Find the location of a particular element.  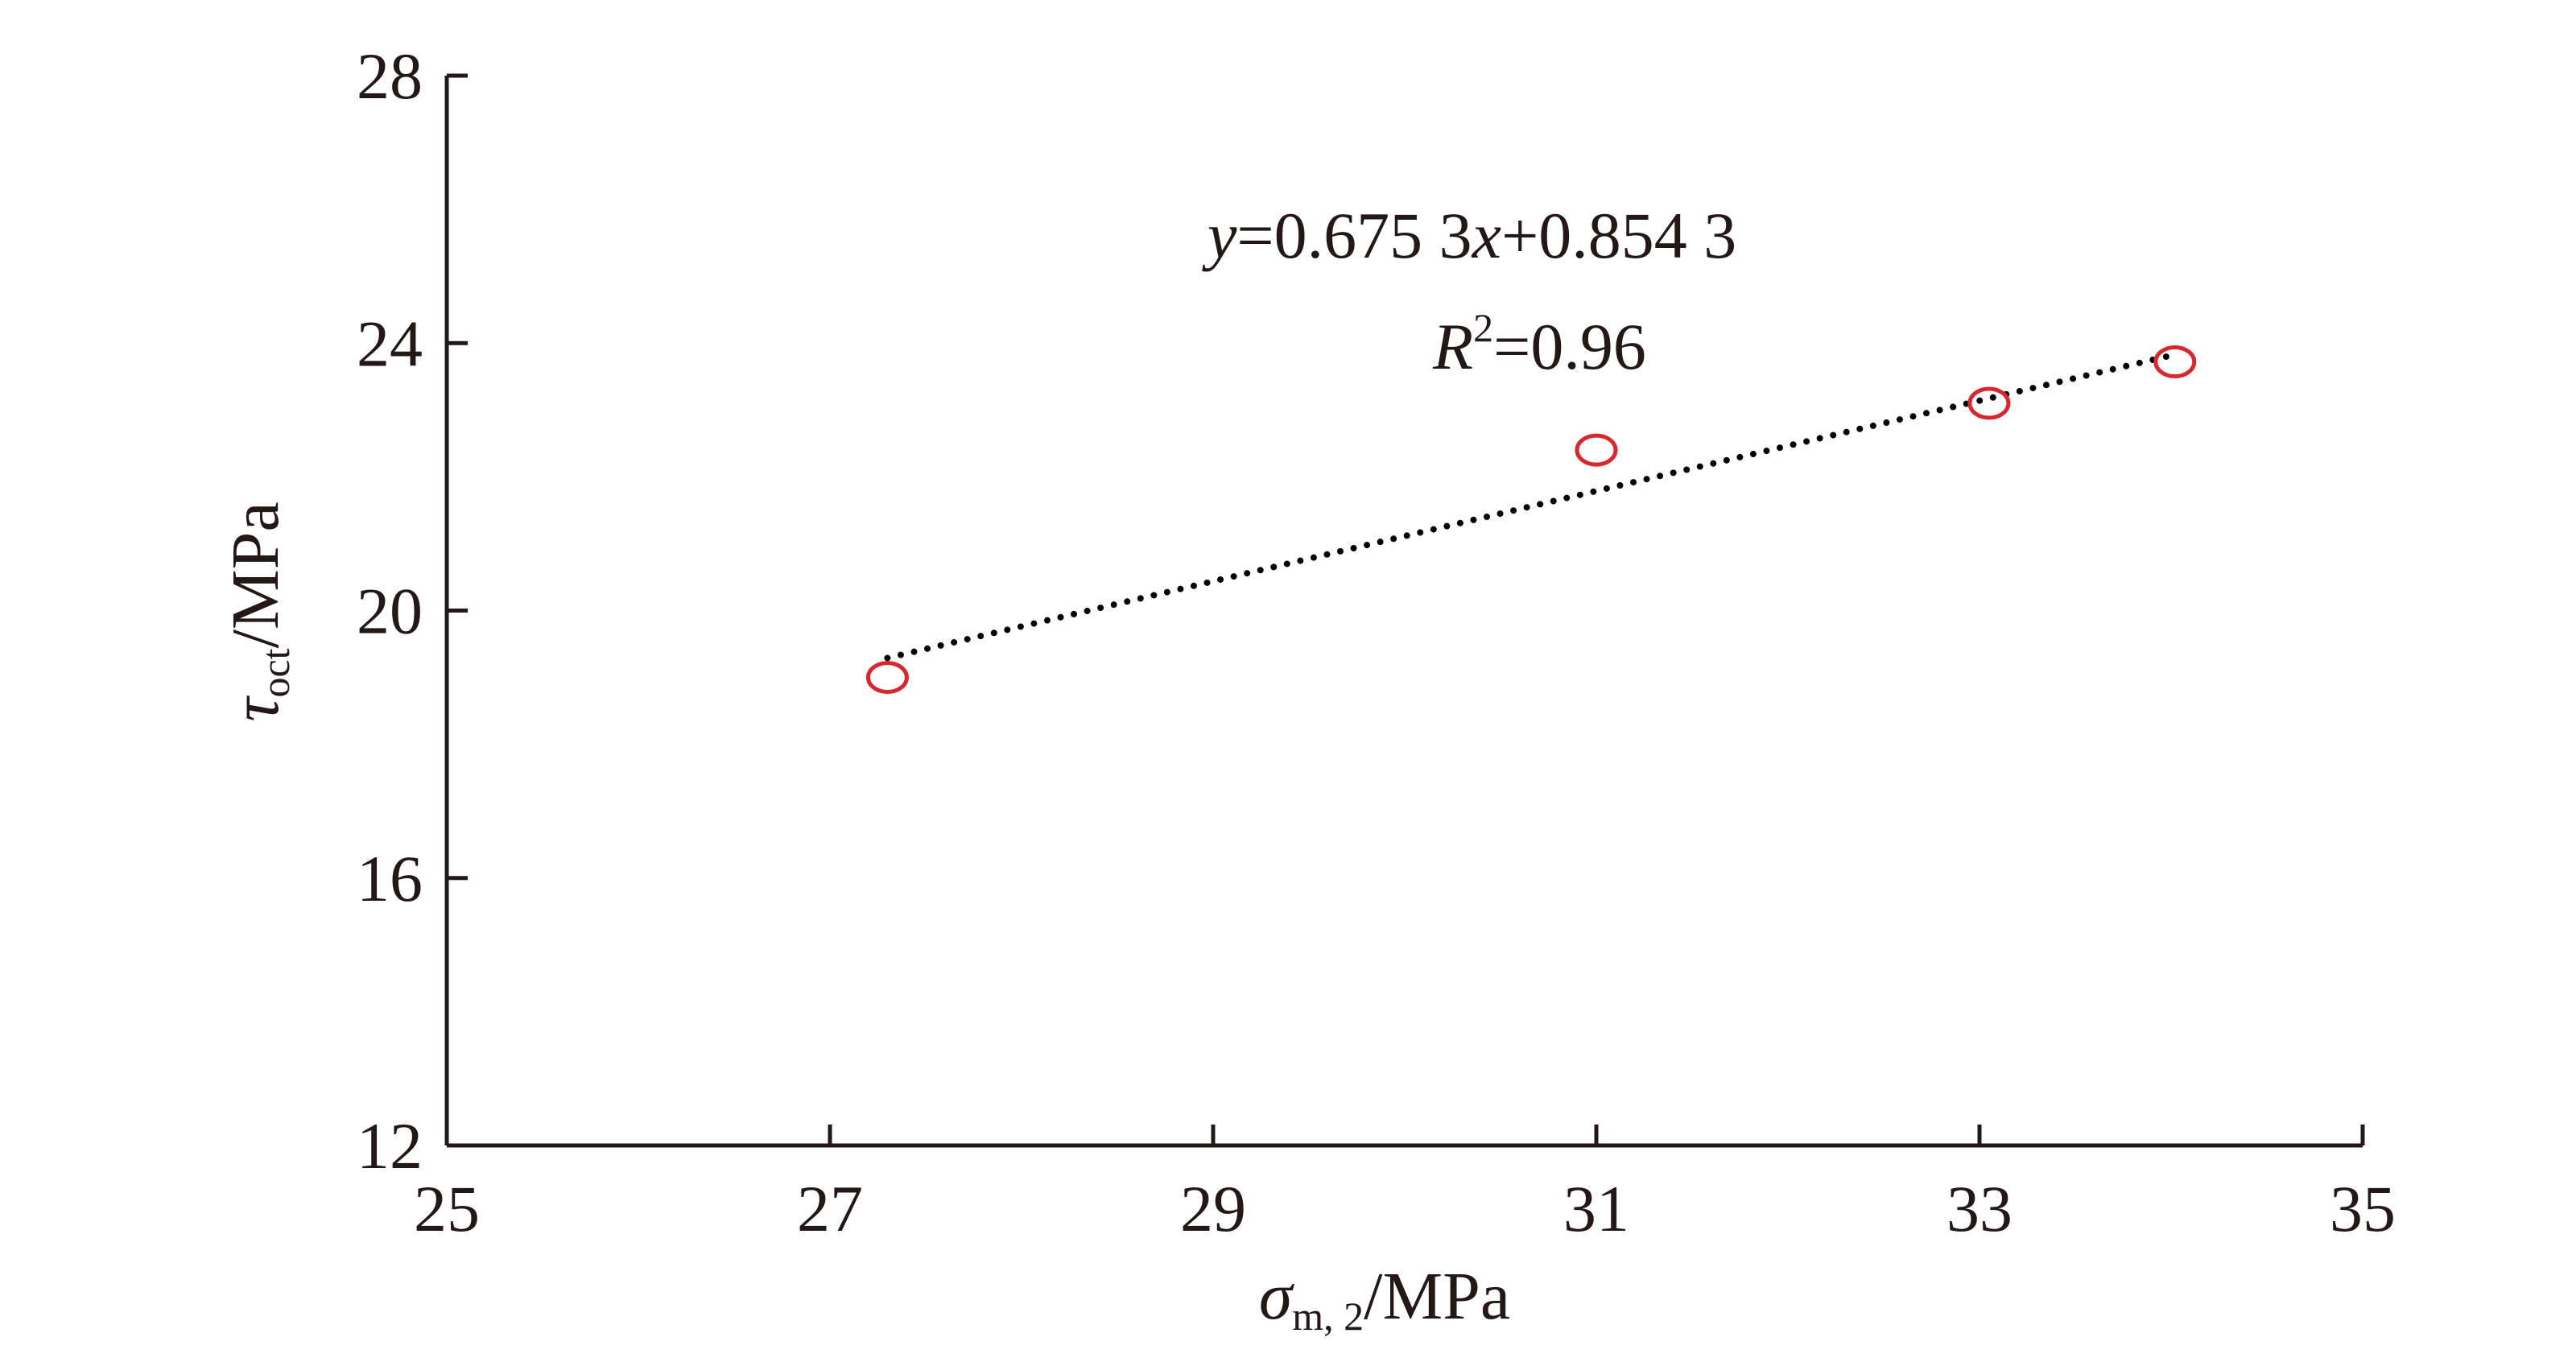

y-tick-label: 12 is located at coordinates (390, 1145).